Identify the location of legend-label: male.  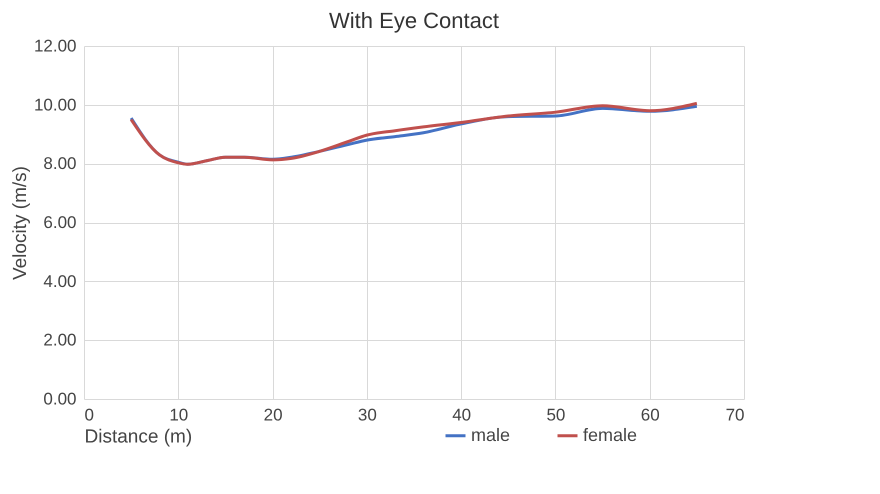
(490, 434).